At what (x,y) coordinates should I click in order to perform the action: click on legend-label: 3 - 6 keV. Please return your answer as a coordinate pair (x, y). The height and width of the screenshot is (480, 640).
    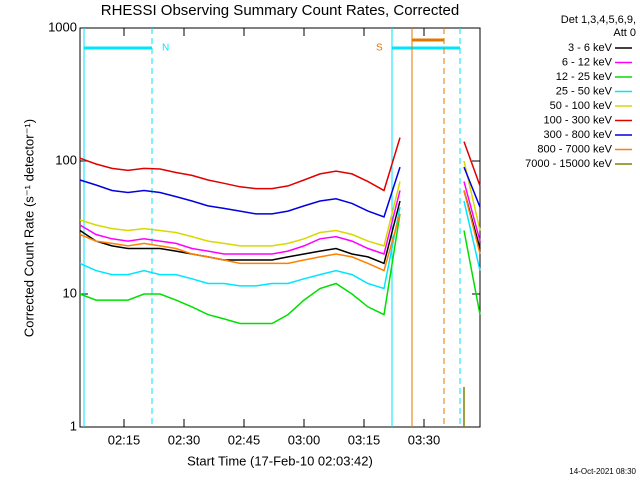
    Looking at the image, I should click on (590, 48).